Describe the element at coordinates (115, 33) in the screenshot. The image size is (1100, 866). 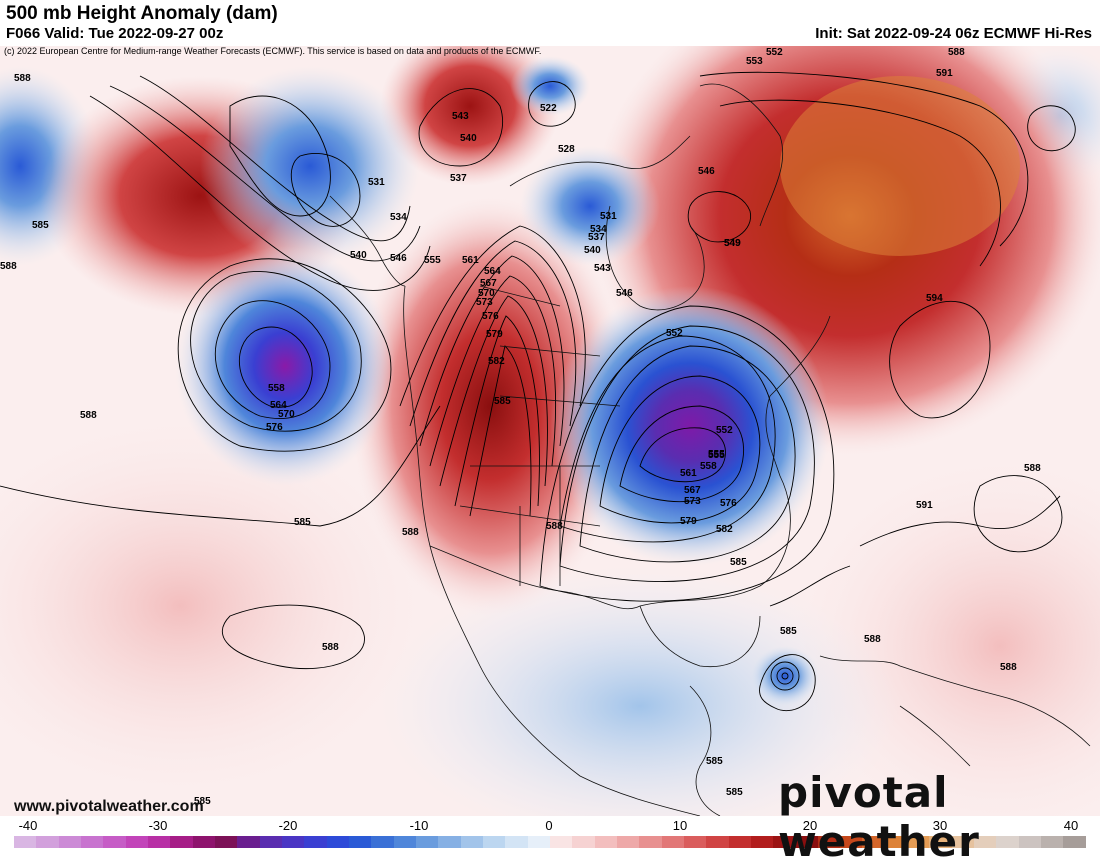
I see `valid-time: F066 Valid: Tue 2022-09-27 00z` at that location.